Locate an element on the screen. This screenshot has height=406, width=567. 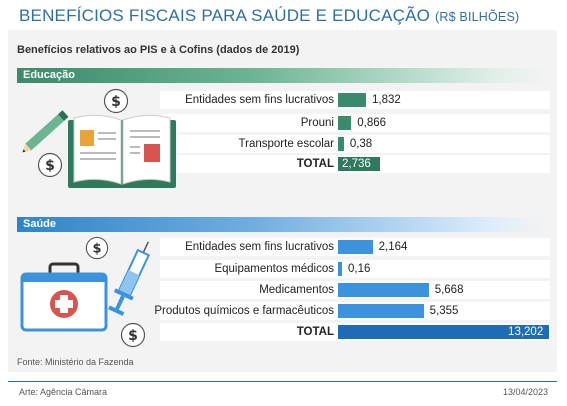
section-band-education: Educação is located at coordinates (282, 75).